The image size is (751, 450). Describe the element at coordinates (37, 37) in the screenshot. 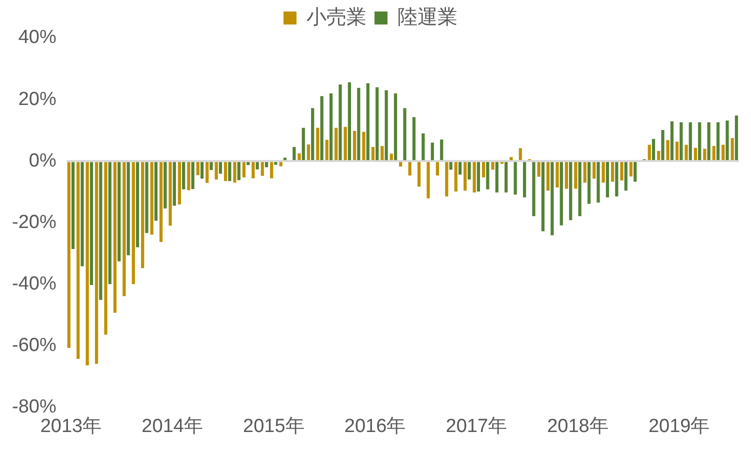

I see `y-tick-label: 40%` at that location.